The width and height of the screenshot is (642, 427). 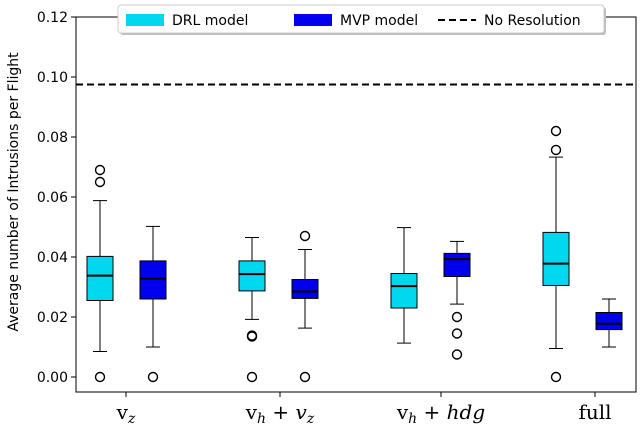 What do you see at coordinates (210, 21) in the screenshot?
I see `legend-label: DRL model` at bounding box center [210, 21].